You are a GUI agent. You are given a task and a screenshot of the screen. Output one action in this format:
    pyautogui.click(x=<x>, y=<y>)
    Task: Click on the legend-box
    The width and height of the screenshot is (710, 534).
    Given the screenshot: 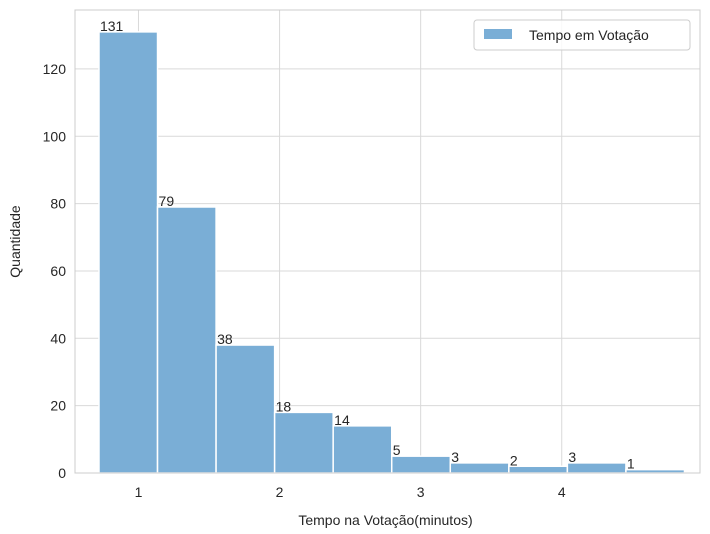 What is the action you would take?
    pyautogui.click(x=582, y=35)
    